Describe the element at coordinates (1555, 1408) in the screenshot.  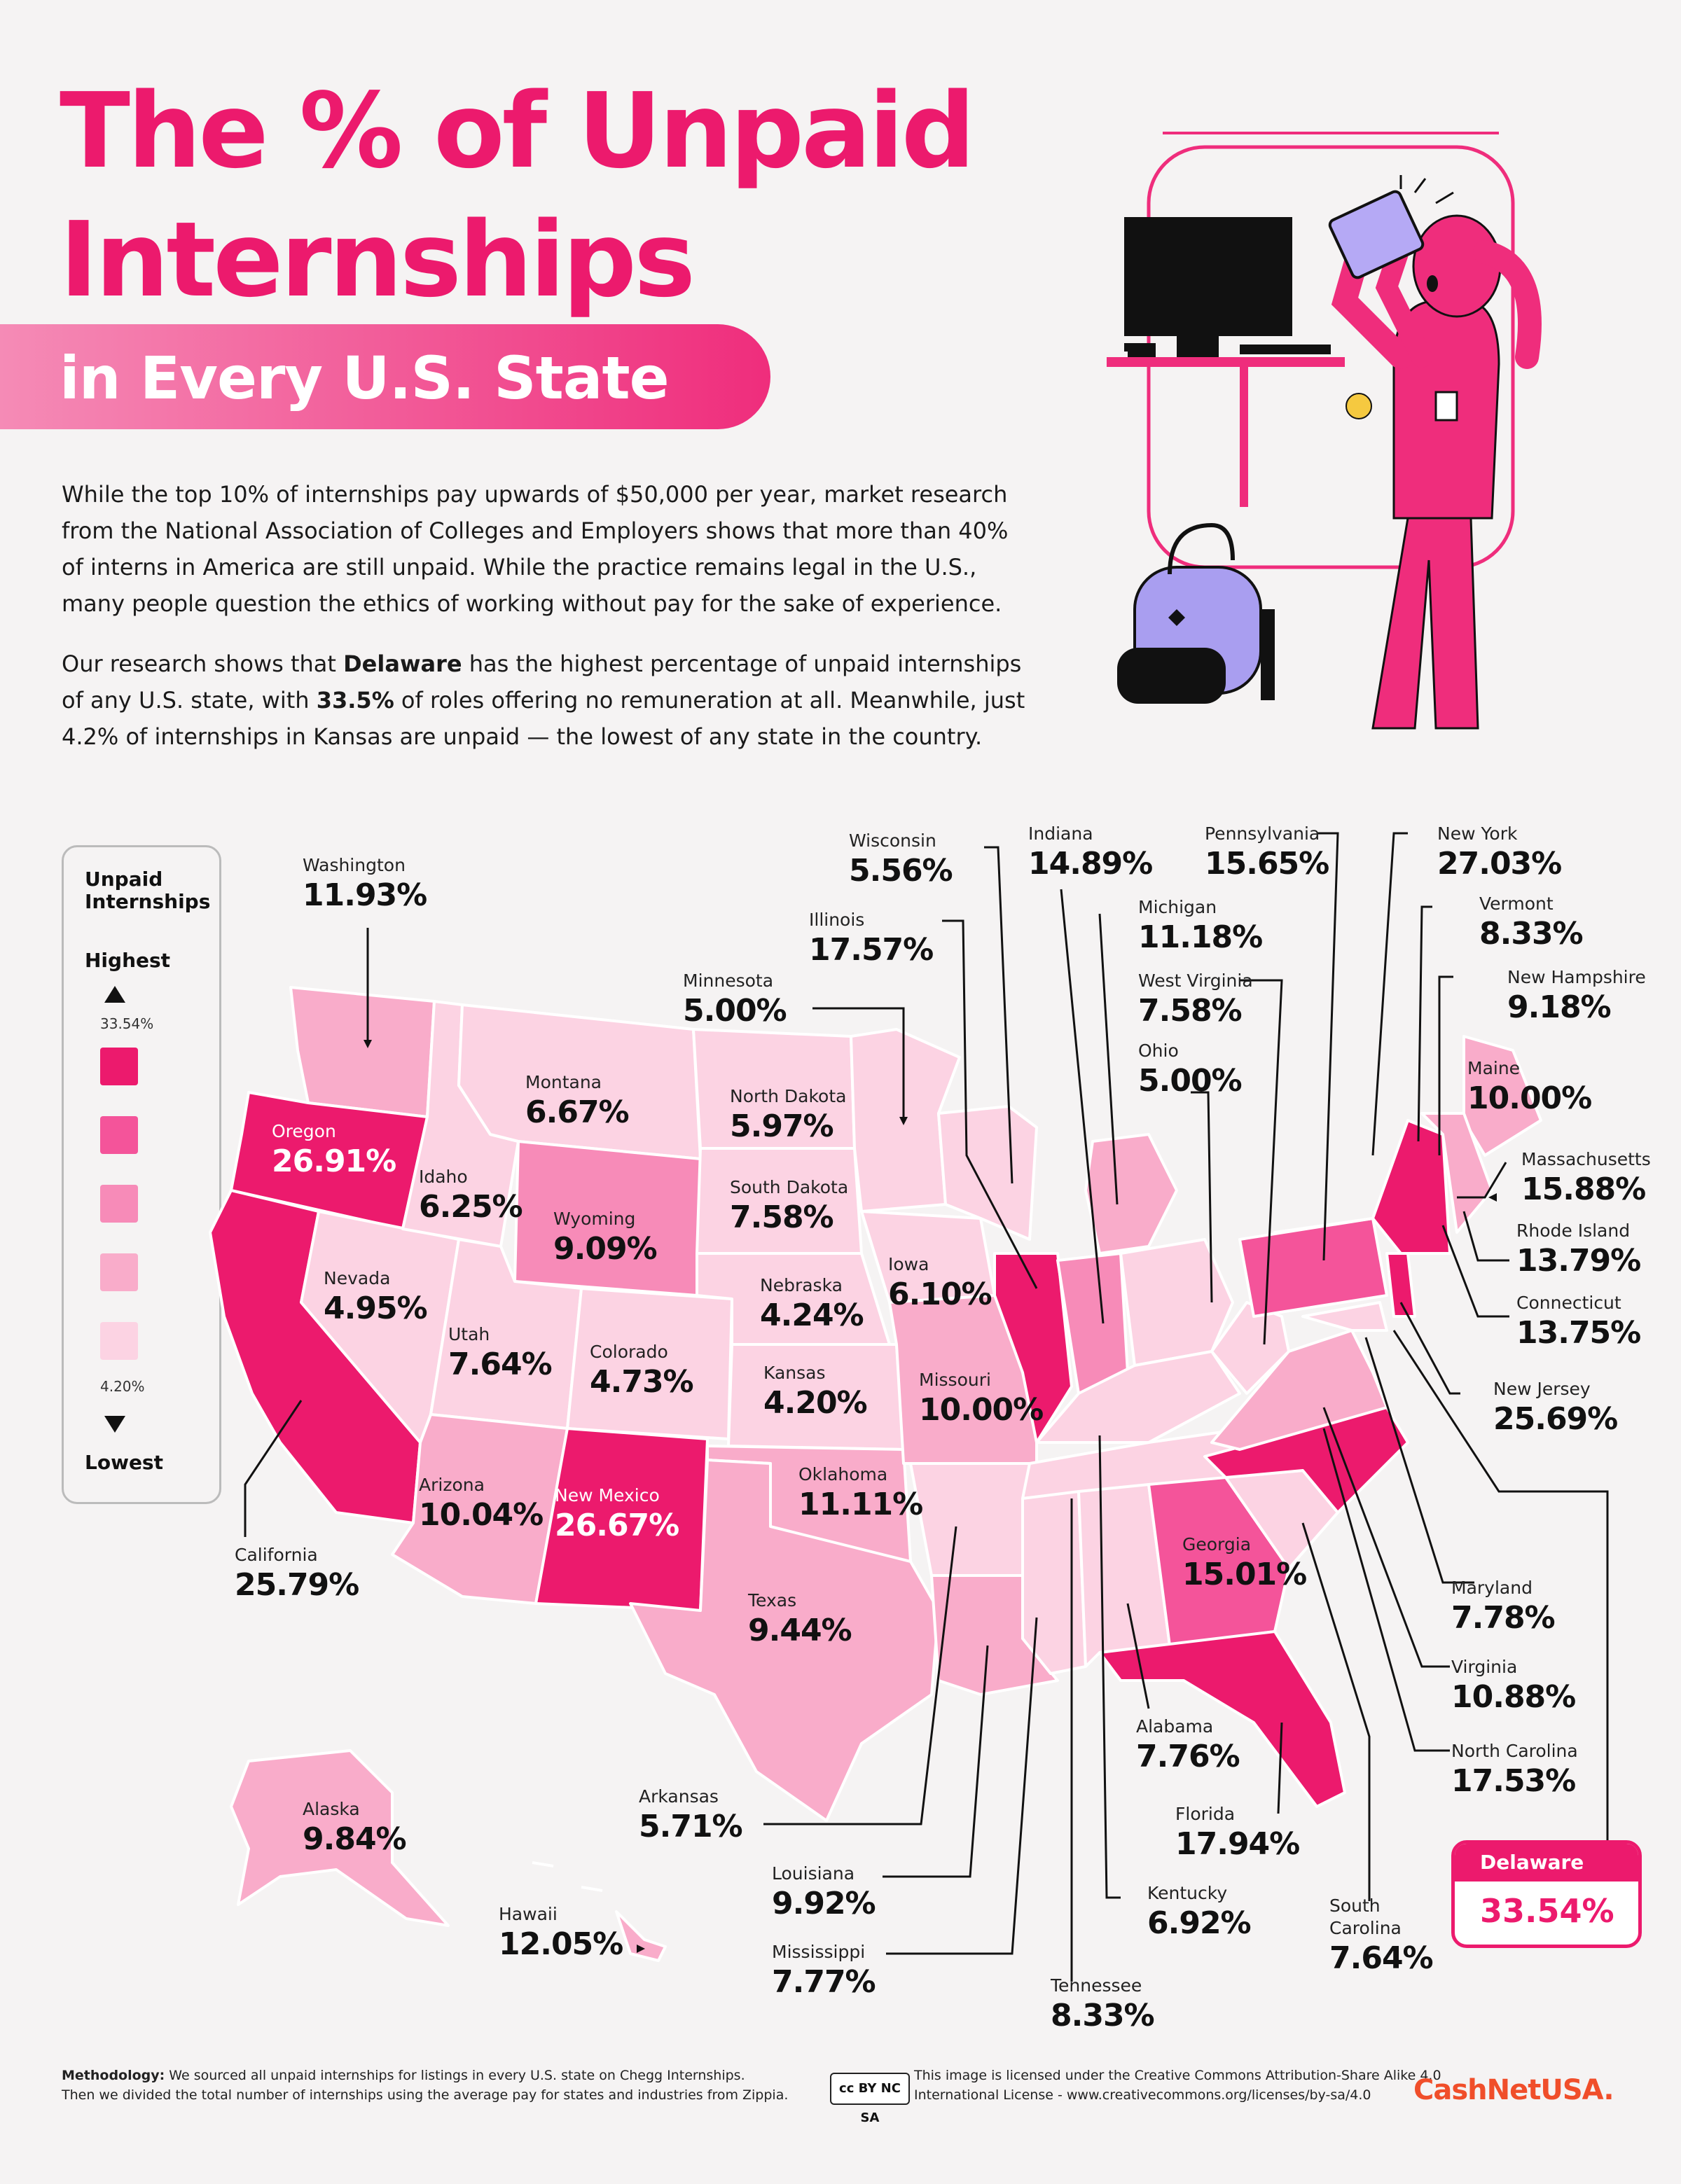
I see `label-new-jersey: New Jersey 25.69%` at that location.